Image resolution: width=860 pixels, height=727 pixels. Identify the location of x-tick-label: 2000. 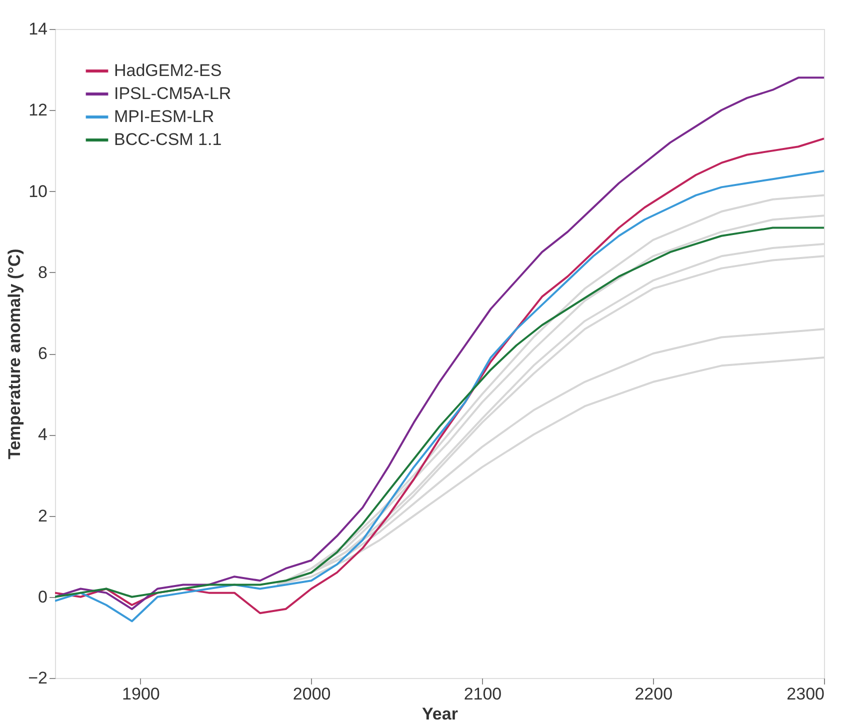
(311, 694).